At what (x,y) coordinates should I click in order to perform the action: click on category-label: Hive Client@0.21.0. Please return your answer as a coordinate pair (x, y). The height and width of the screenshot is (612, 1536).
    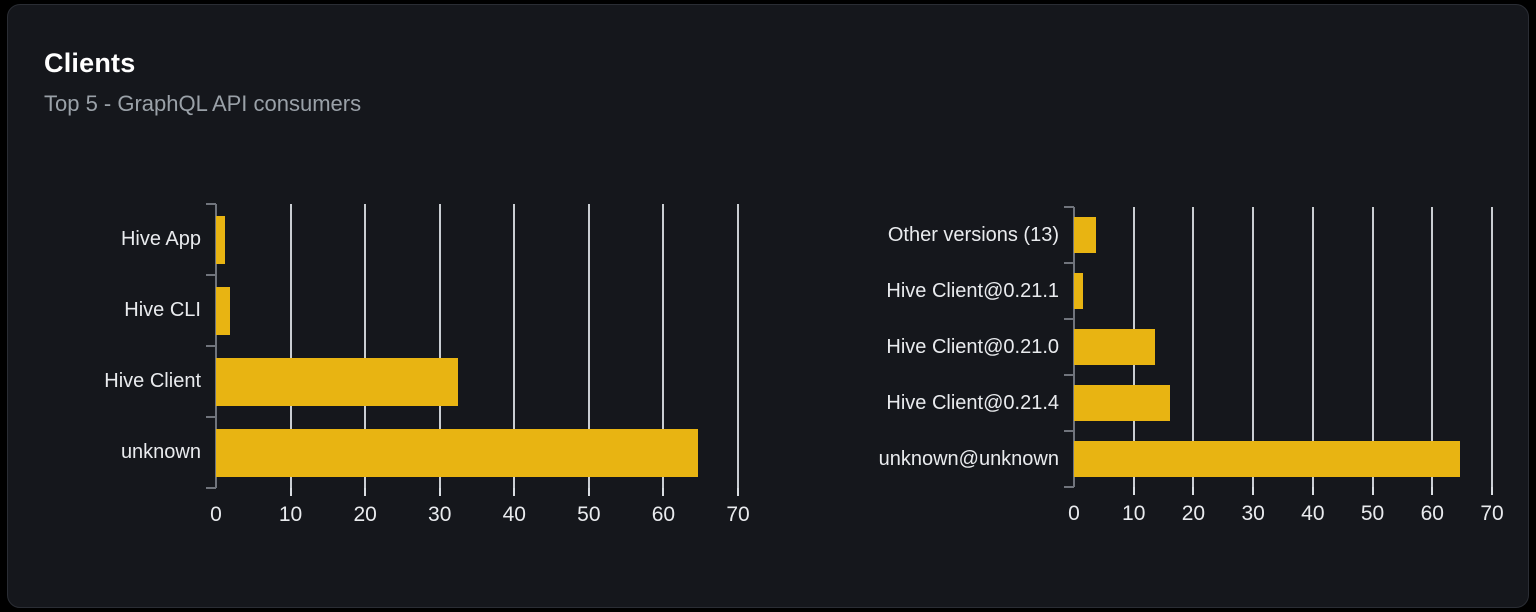
    Looking at the image, I should click on (972, 346).